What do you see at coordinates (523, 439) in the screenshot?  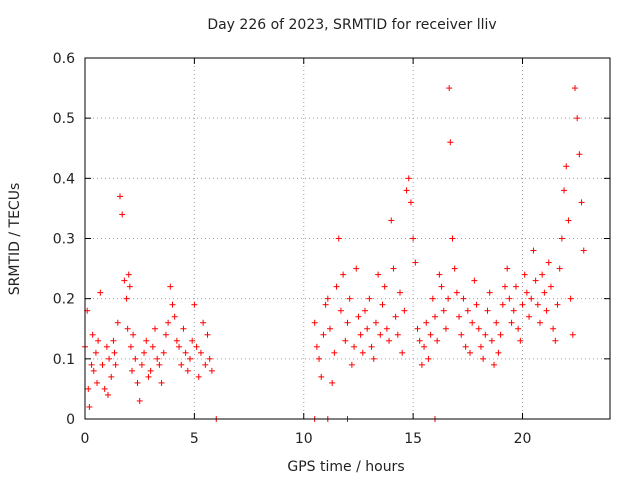 I see `x-tick-label: 20` at bounding box center [523, 439].